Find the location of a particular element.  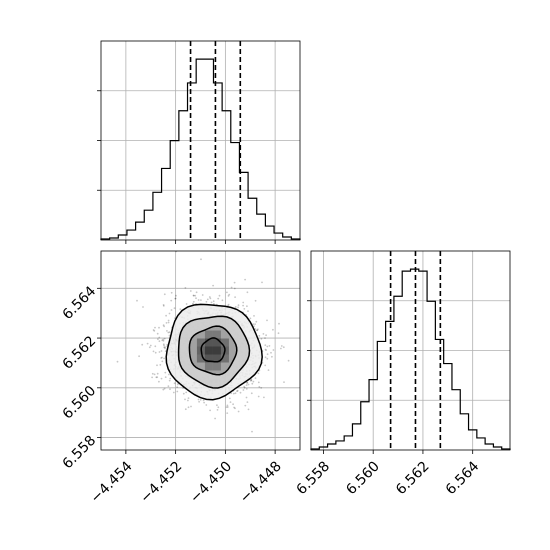

hist2-step-line is located at coordinates (410, 359).